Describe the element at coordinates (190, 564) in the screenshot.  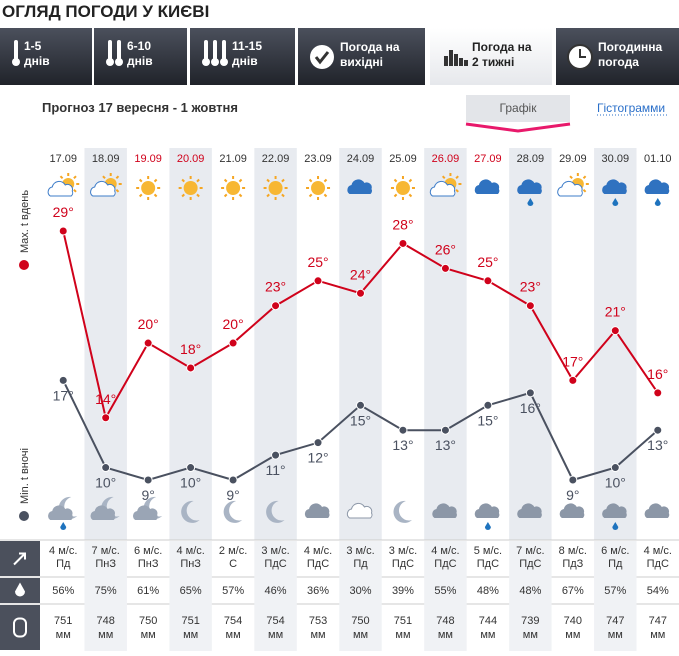
I see `table-cell: ПнЗ` at that location.